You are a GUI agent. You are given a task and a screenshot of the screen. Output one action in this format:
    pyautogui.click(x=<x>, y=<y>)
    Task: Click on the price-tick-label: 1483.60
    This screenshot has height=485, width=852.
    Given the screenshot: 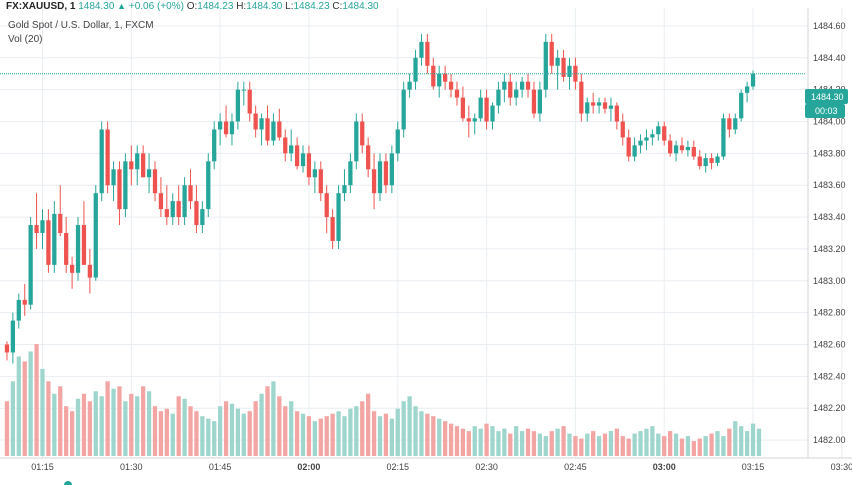 What is the action you would take?
    pyautogui.click(x=829, y=185)
    